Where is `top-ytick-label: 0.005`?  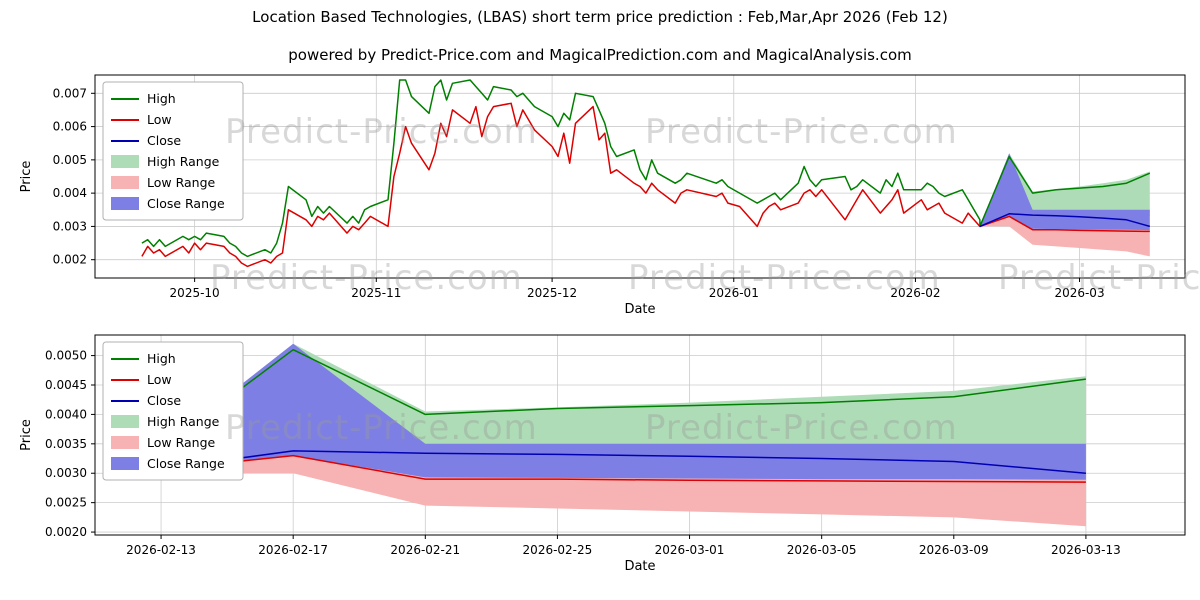
top-ytick-label: 0.005 is located at coordinates (70, 160).